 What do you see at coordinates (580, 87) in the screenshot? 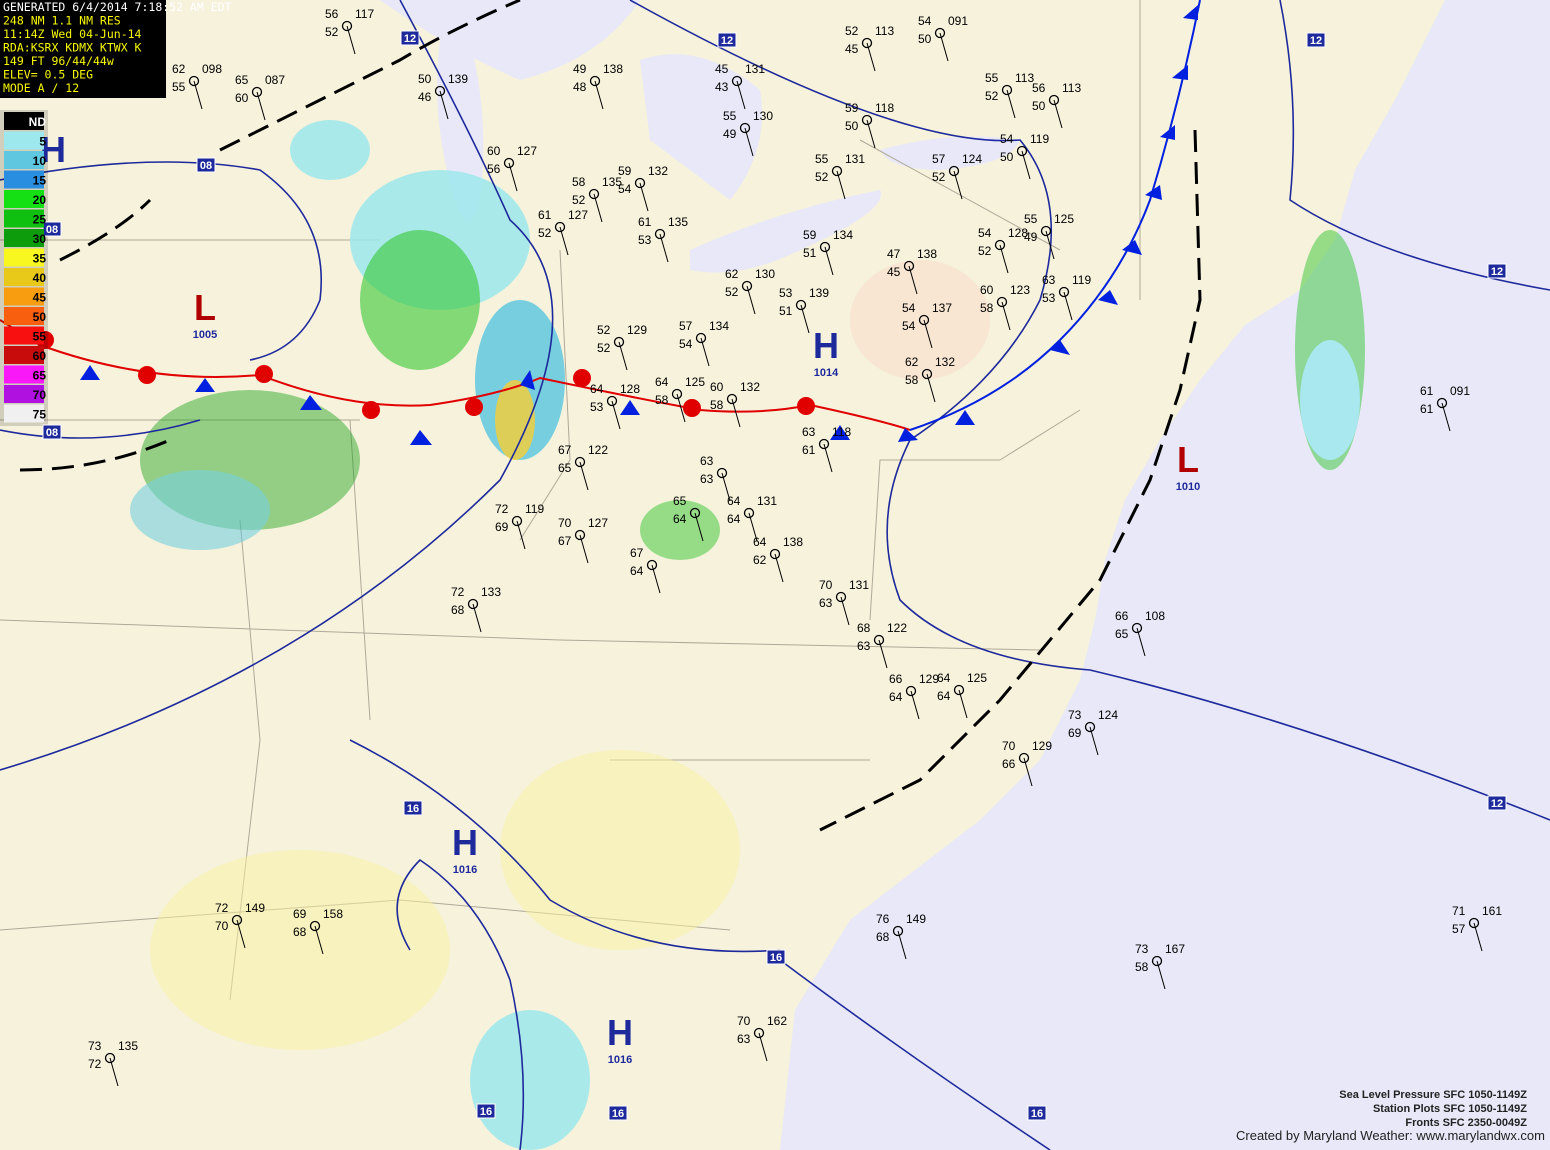
I see `dewpoint: 48` at bounding box center [580, 87].